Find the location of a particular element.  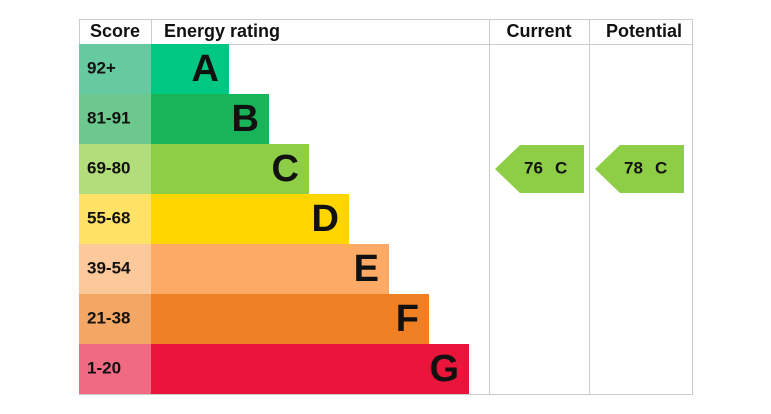

current-band: C is located at coordinates (561, 167).